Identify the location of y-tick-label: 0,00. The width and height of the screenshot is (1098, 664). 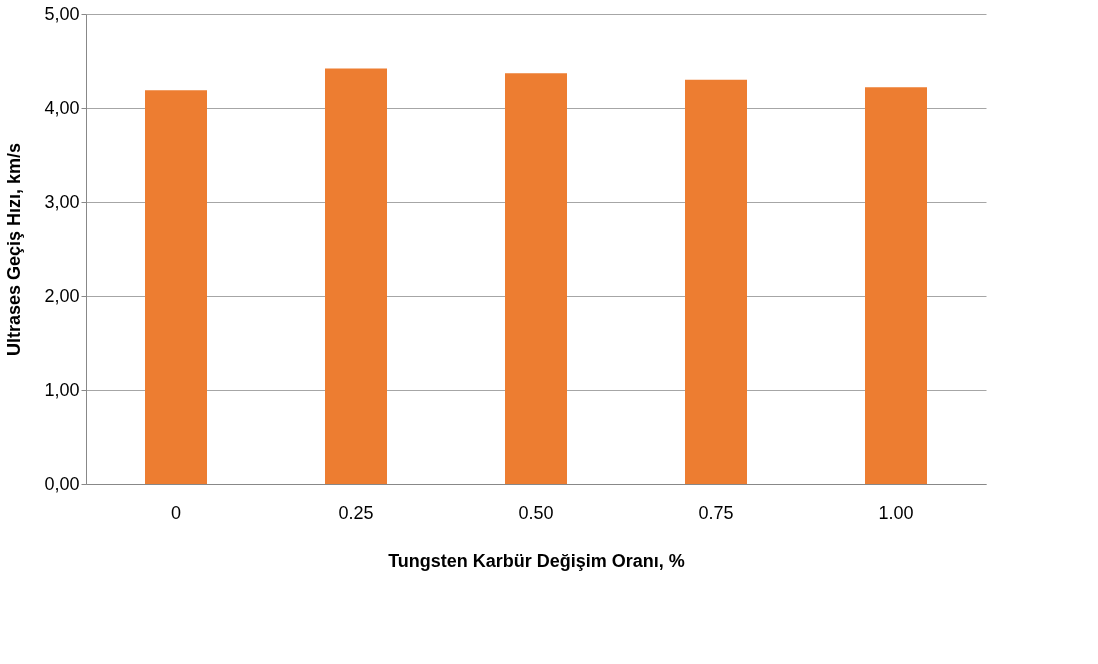
(62, 483).